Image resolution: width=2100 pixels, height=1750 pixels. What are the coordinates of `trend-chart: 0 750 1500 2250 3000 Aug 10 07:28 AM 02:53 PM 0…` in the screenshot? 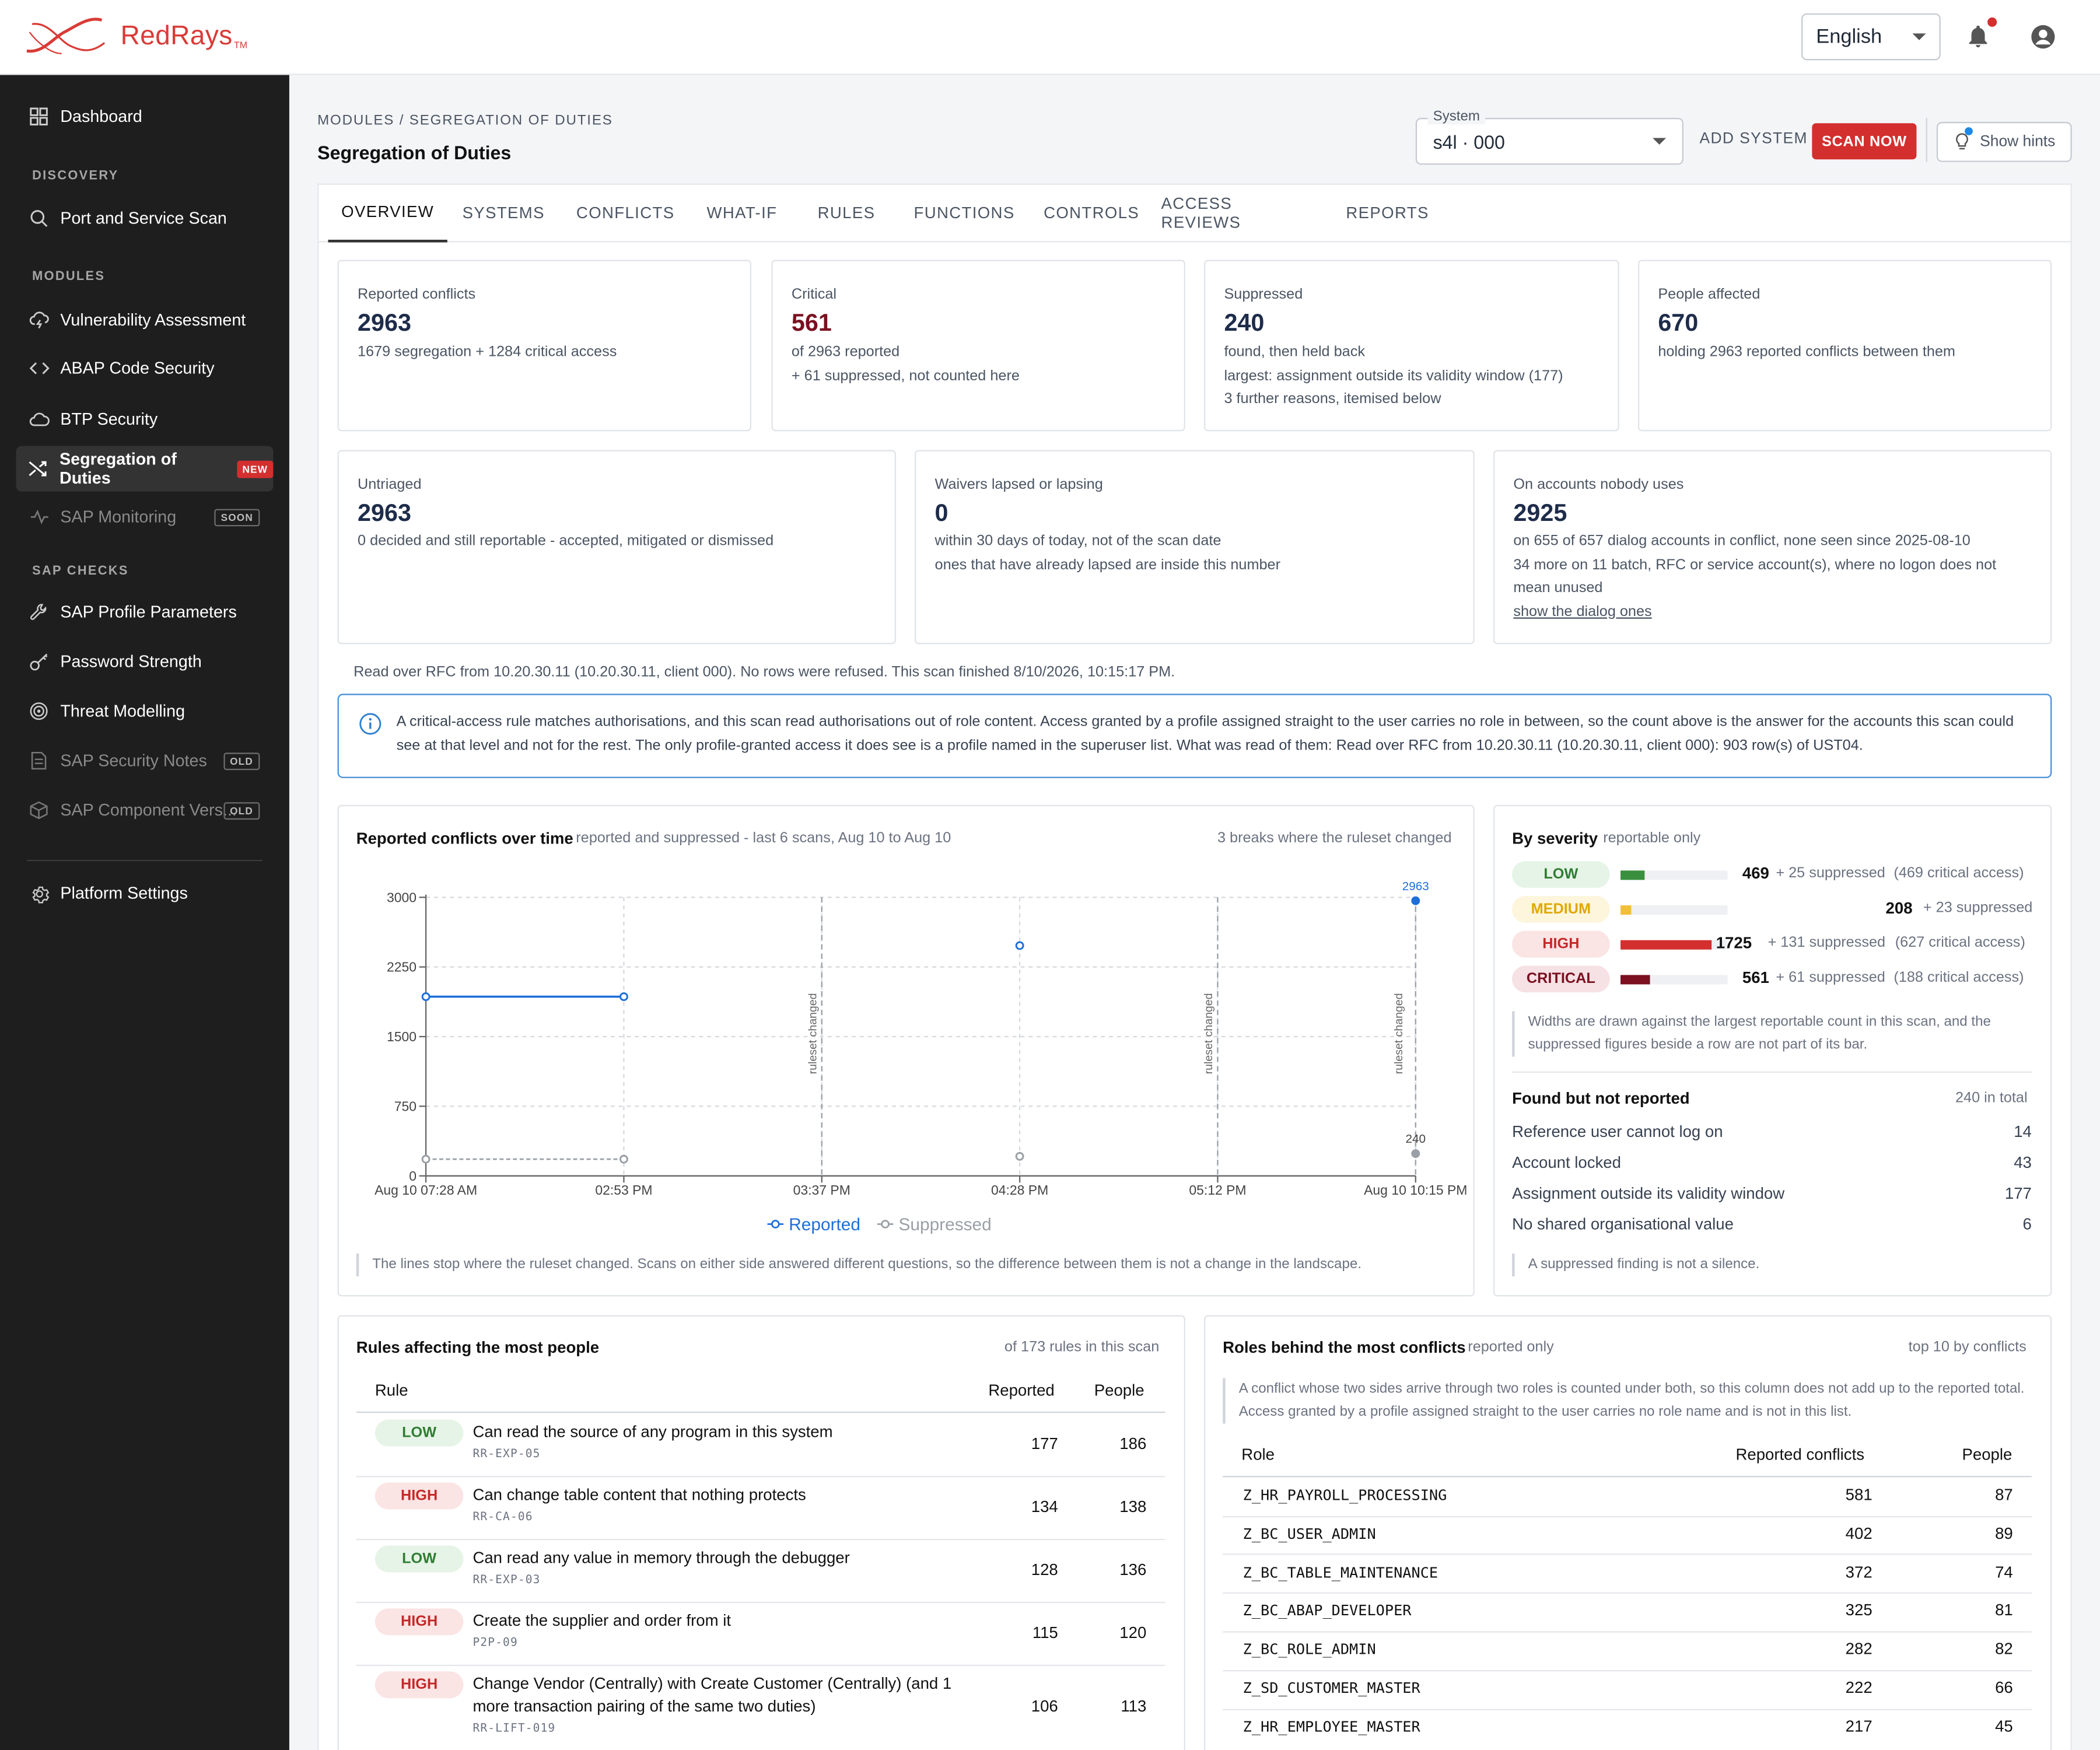 It's located at (921, 1057).